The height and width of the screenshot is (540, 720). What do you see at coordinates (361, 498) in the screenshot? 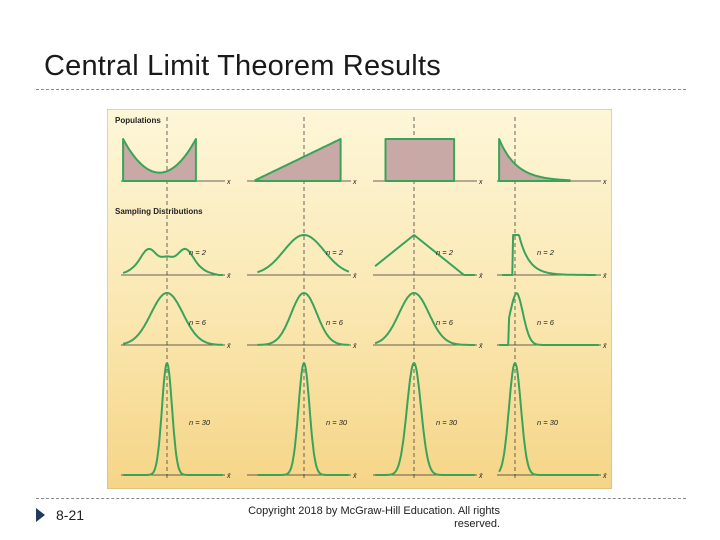
I see `footer-divider` at bounding box center [361, 498].